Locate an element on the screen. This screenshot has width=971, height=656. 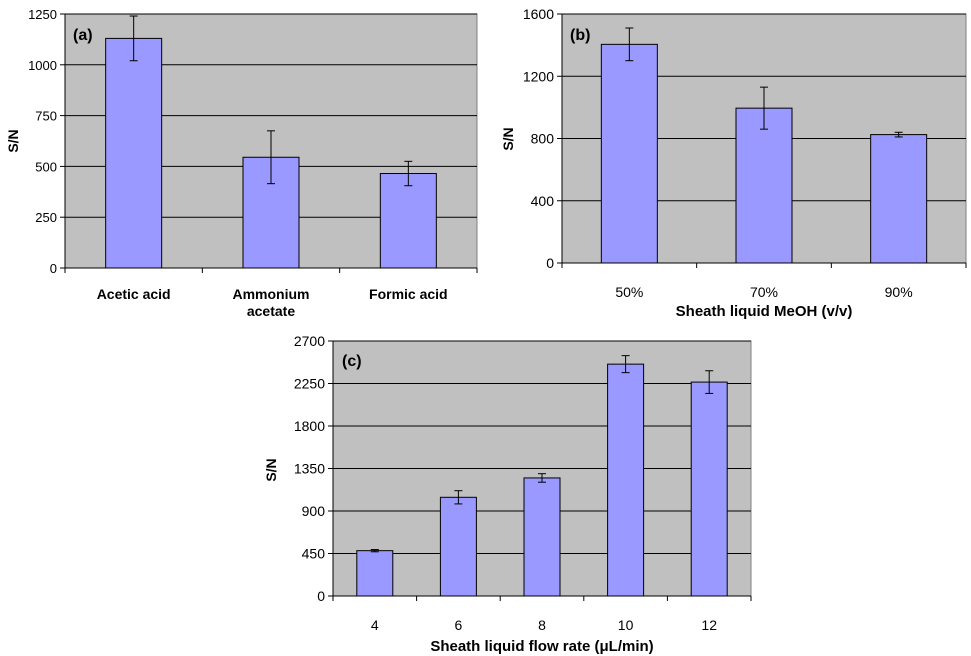
y-tick-label: 900 is located at coordinates (314, 511).